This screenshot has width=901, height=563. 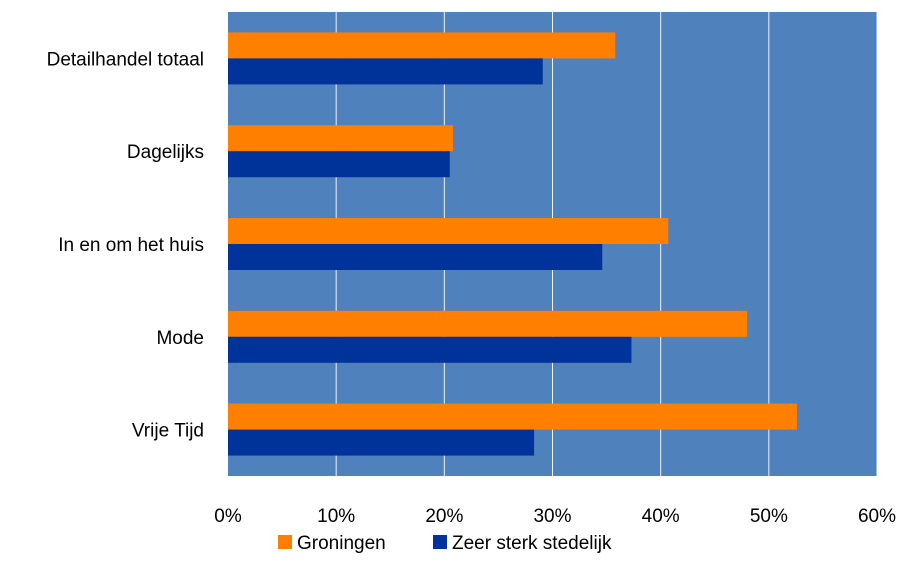 I want to click on category-label: In en om het huis, so click(x=131, y=245).